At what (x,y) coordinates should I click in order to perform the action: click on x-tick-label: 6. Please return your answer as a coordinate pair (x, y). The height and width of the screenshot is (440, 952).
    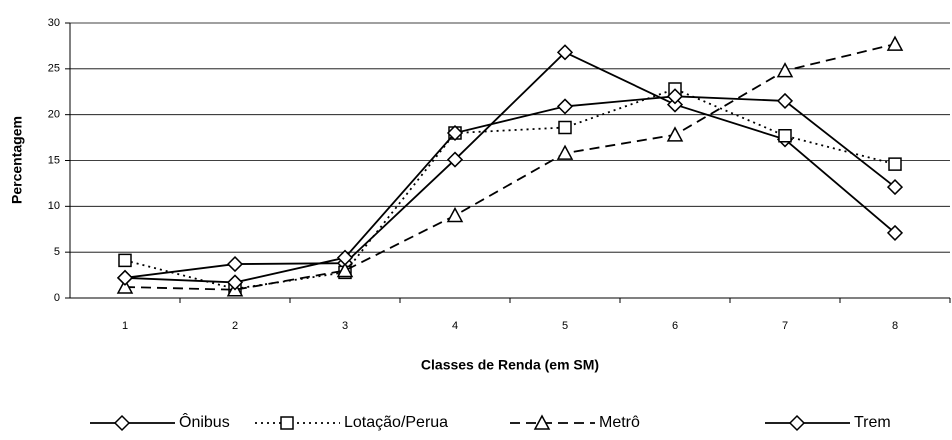
    Looking at the image, I should click on (675, 326).